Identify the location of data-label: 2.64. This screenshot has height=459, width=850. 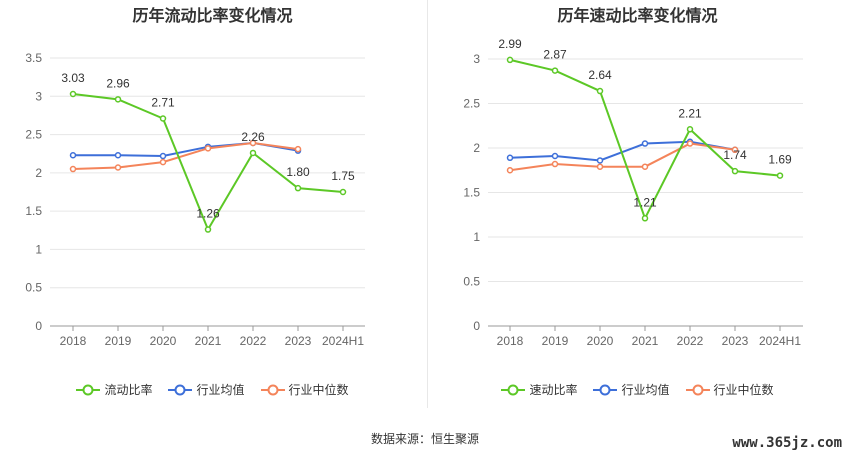
(600, 75).